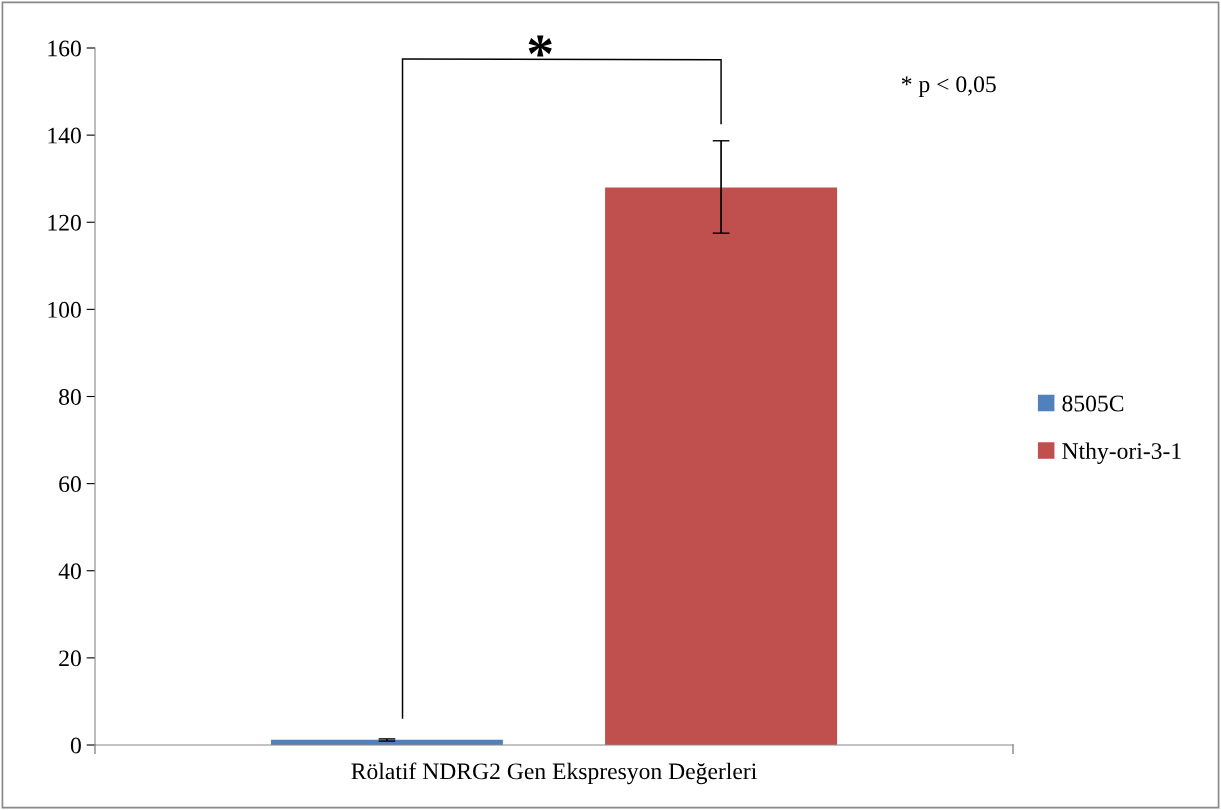 The width and height of the screenshot is (1221, 810). Describe the element at coordinates (1093, 403) in the screenshot. I see `legend-label: 8505C` at that location.